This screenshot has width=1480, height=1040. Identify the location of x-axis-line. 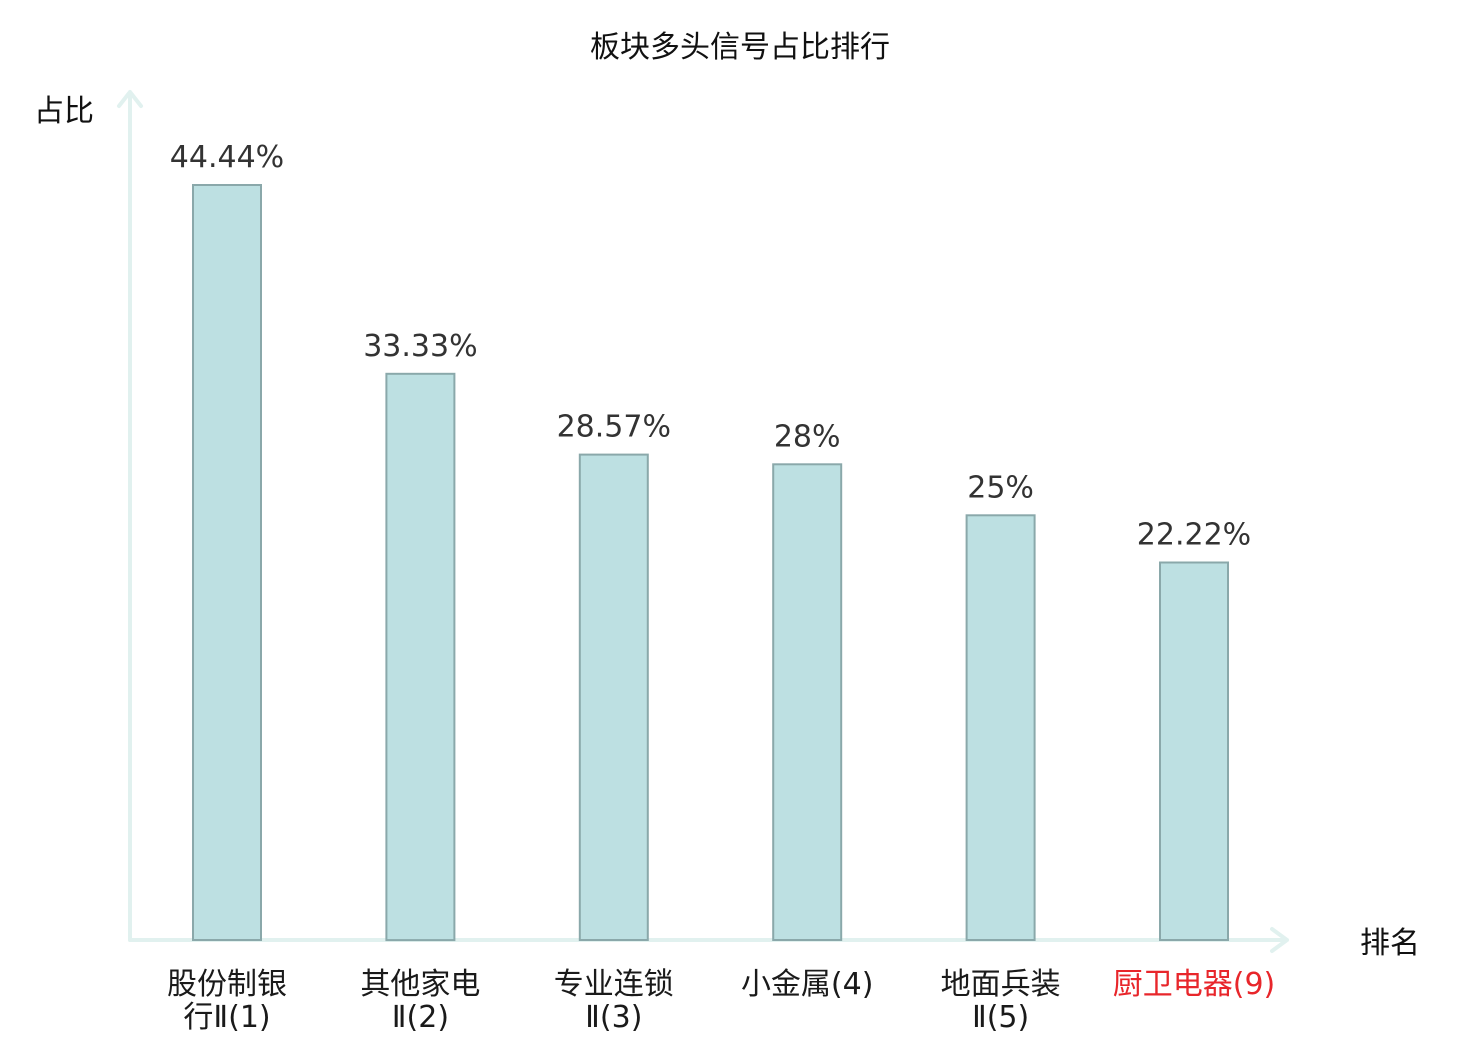
(708, 940).